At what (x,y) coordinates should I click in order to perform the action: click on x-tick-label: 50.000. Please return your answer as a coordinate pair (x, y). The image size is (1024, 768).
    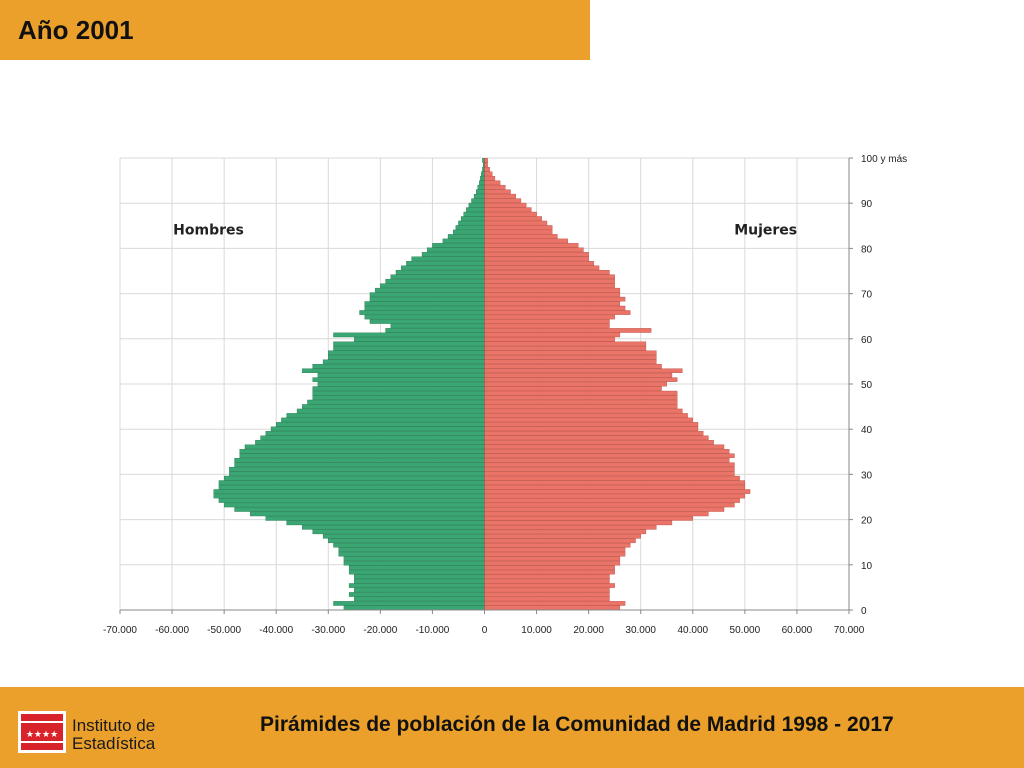
    Looking at the image, I should click on (745, 630).